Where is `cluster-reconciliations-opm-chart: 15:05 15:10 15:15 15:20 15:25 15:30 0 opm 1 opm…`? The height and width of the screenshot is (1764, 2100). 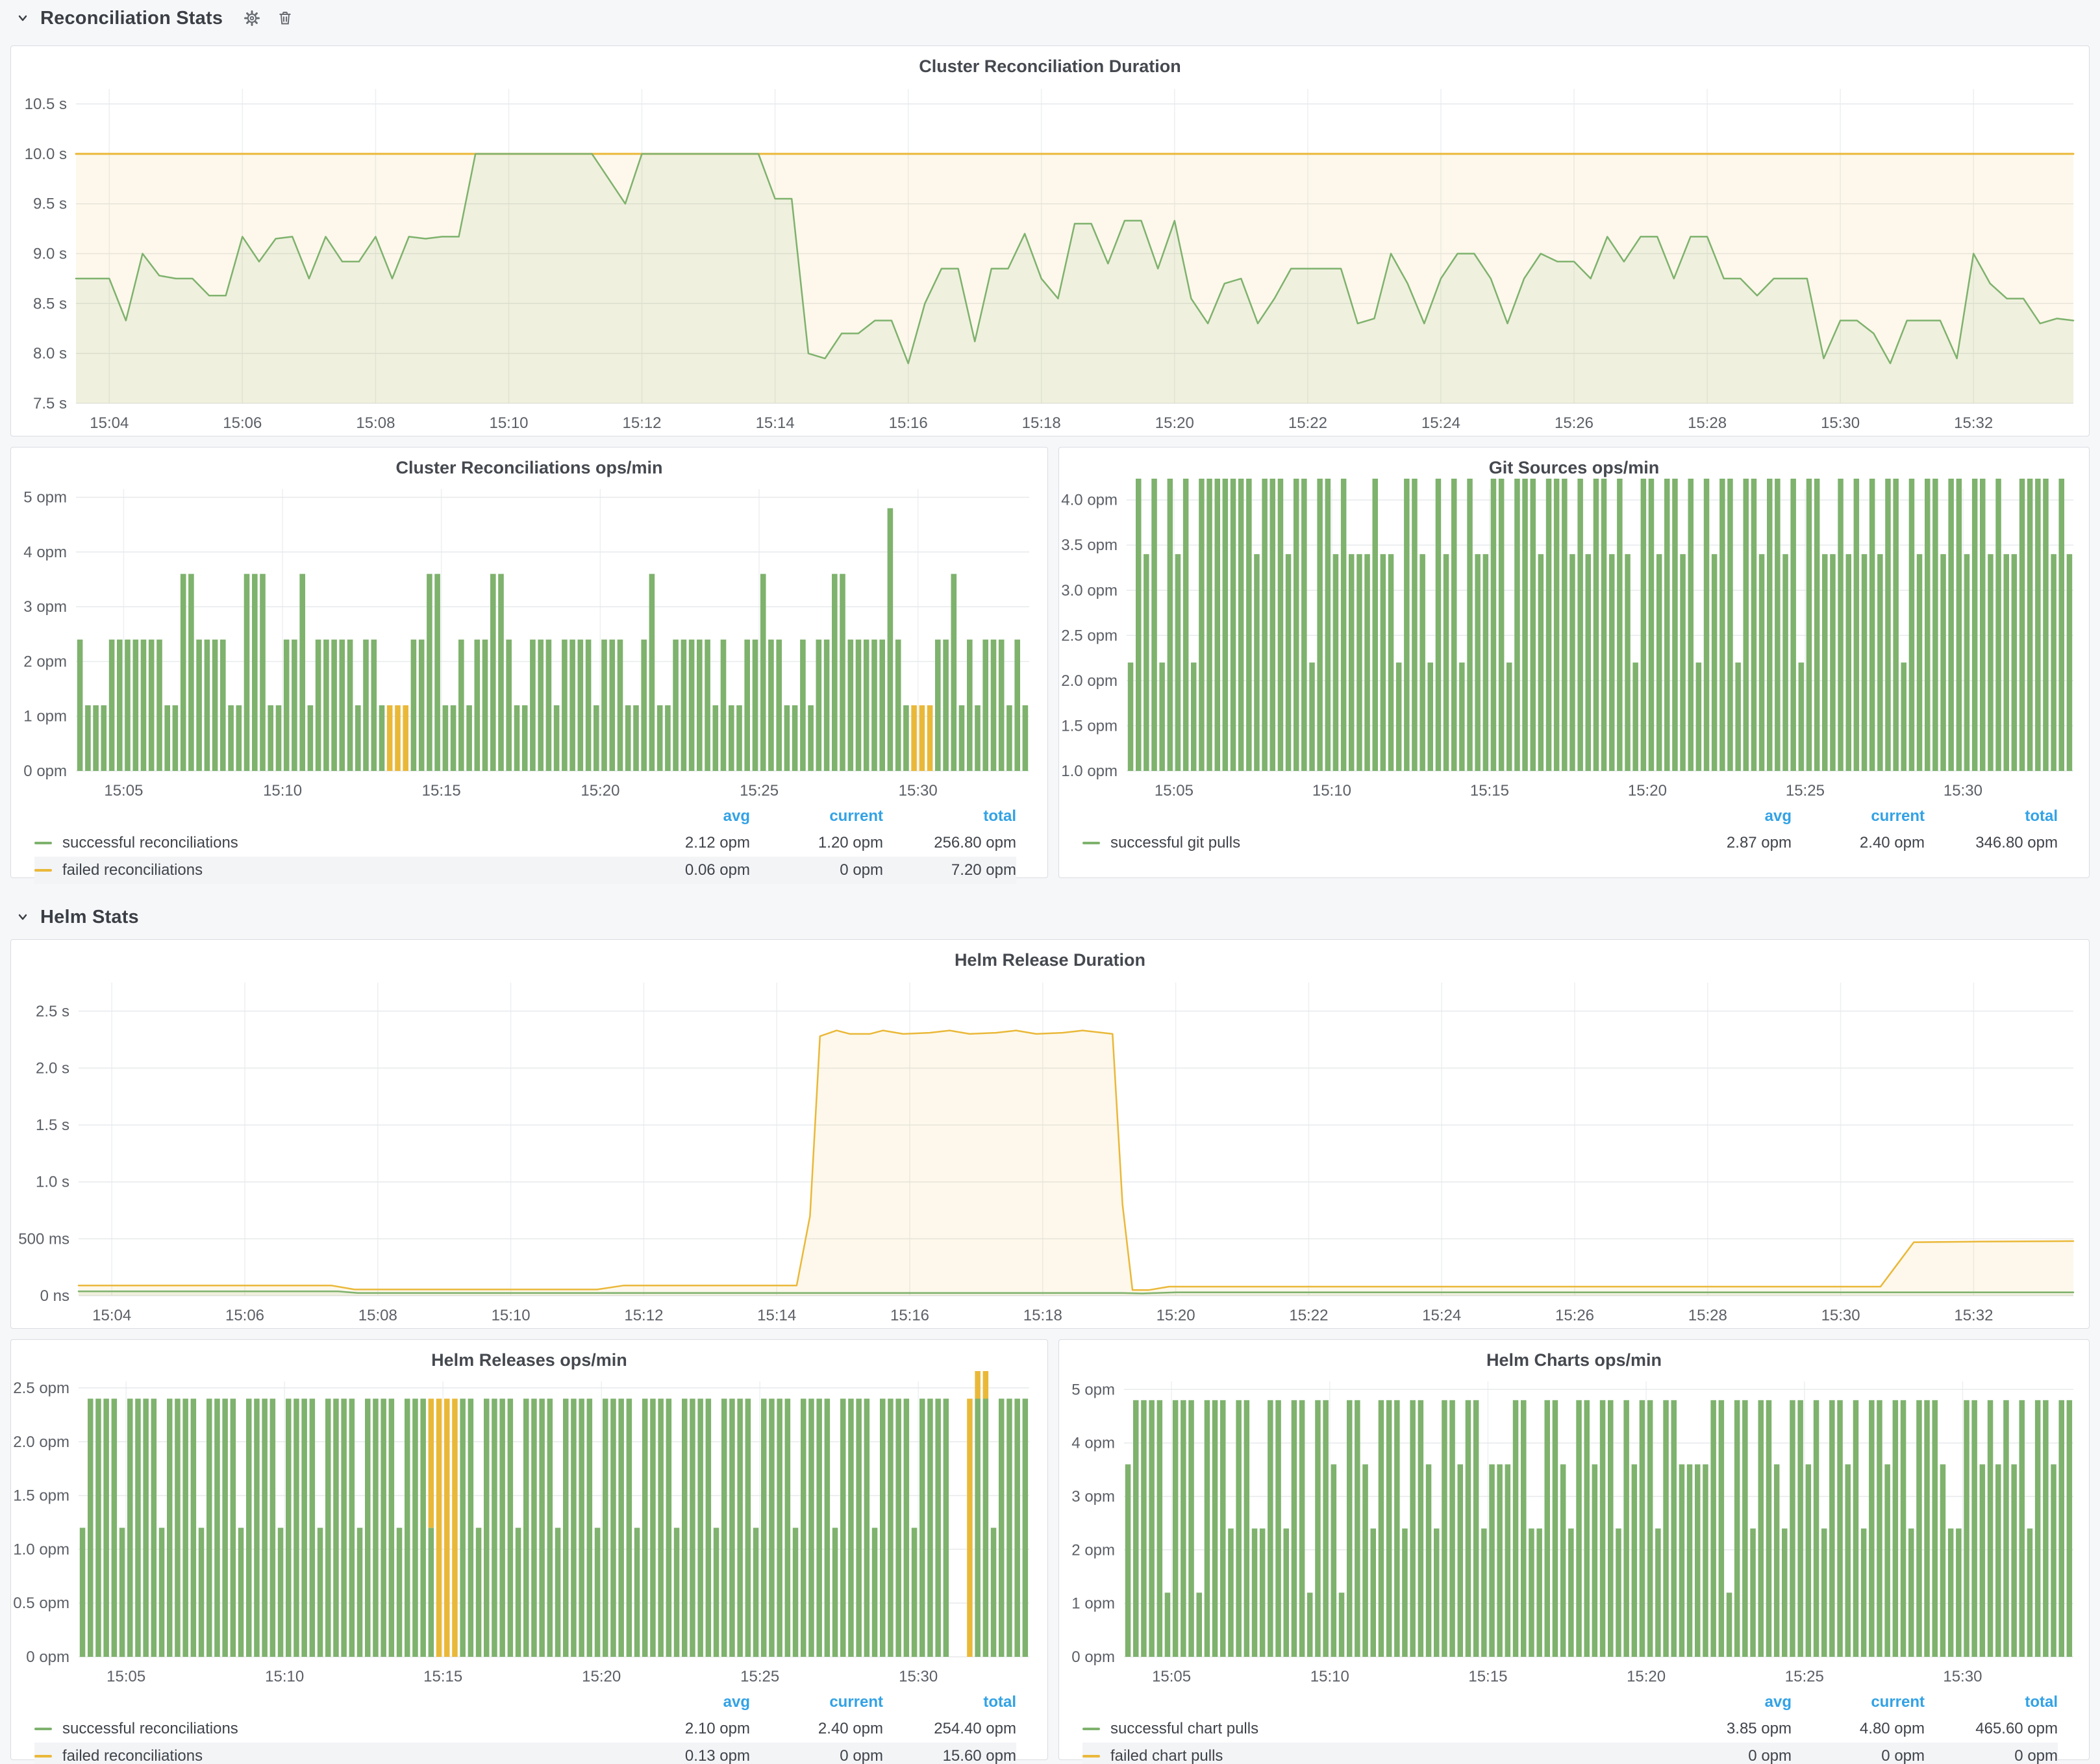
cluster-reconciliations-opm-chart: 15:05 15:10 15:15 15:20 15:25 15:30 0 opm 1 opm… is located at coordinates (530, 641).